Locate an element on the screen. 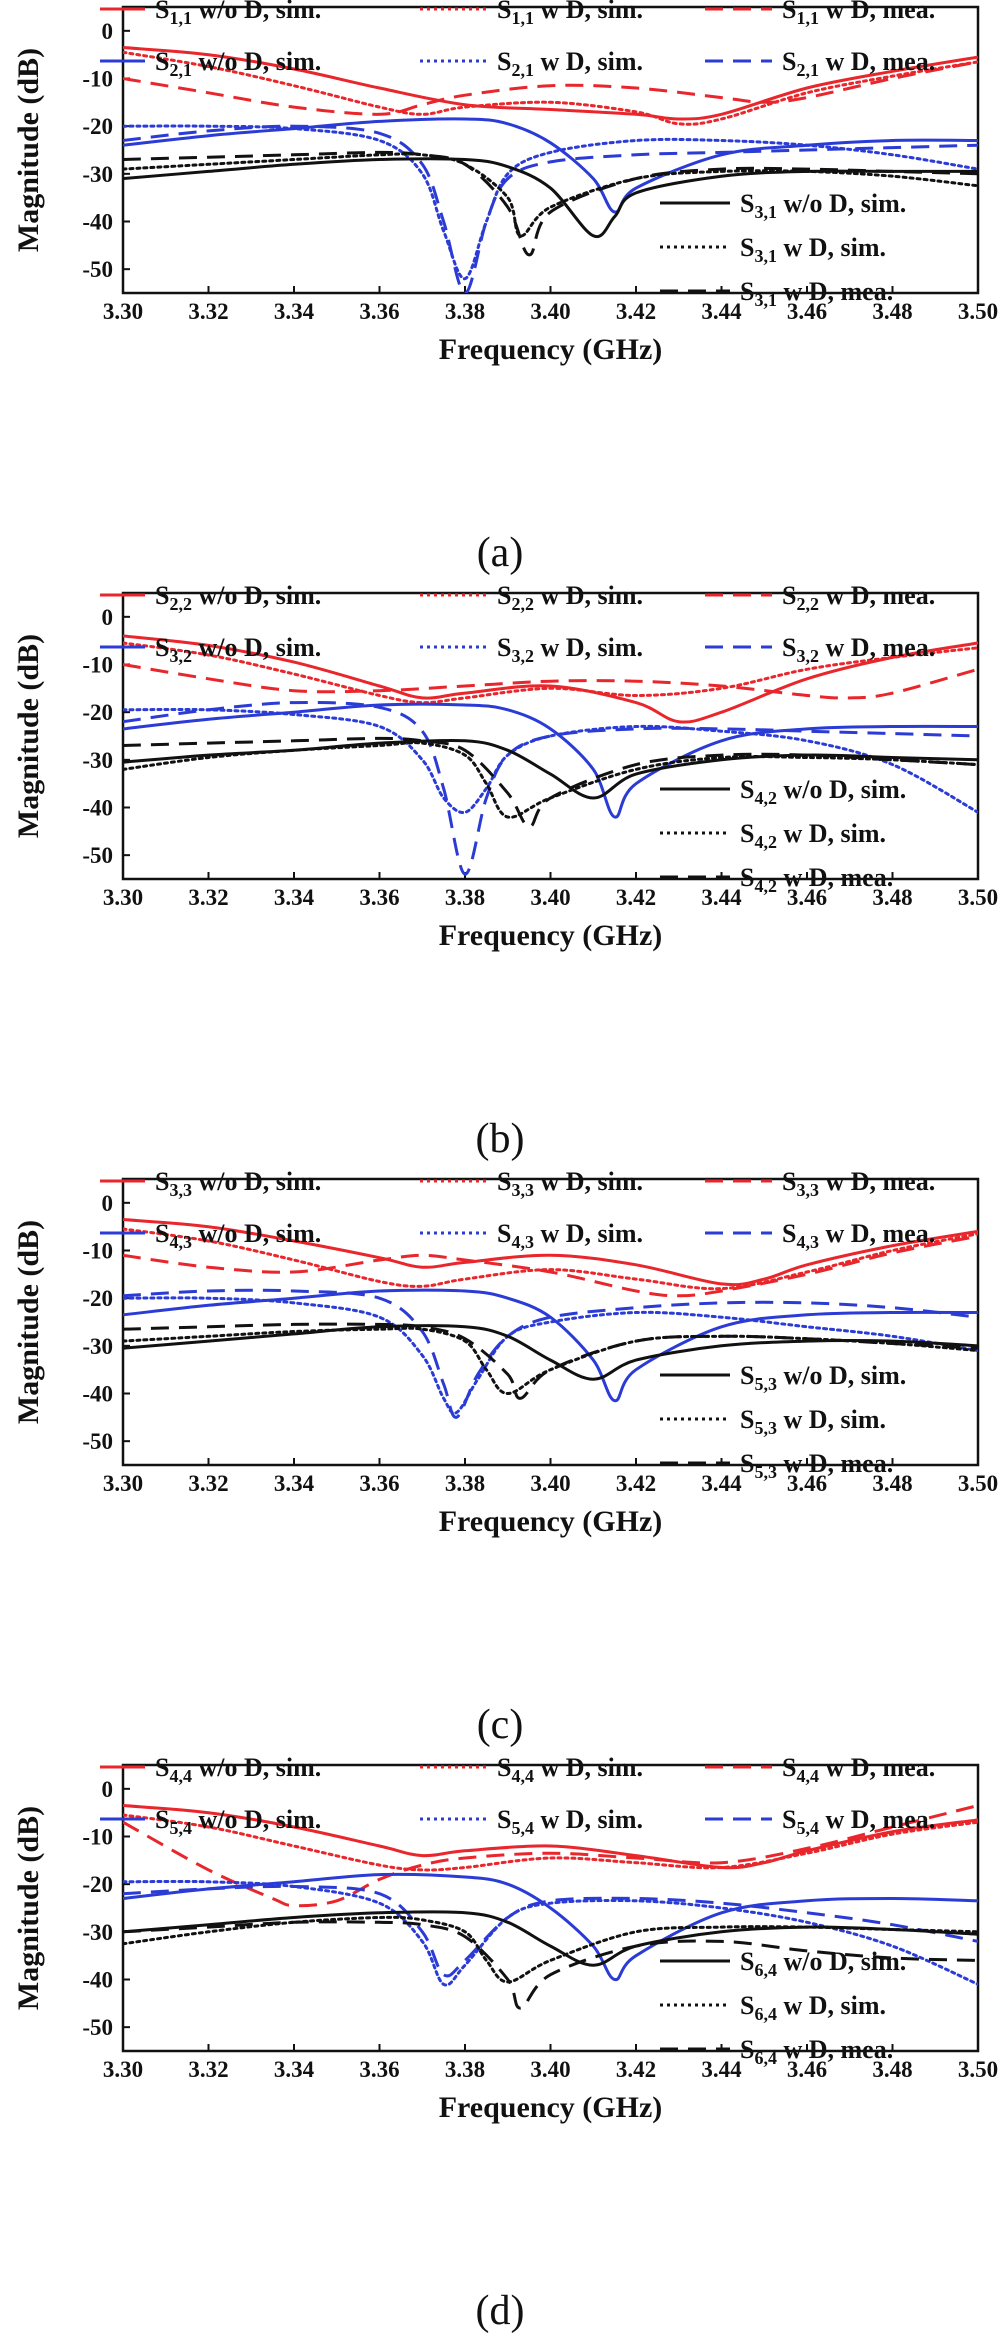  series-line-s11-solid is located at coordinates (550, 83).